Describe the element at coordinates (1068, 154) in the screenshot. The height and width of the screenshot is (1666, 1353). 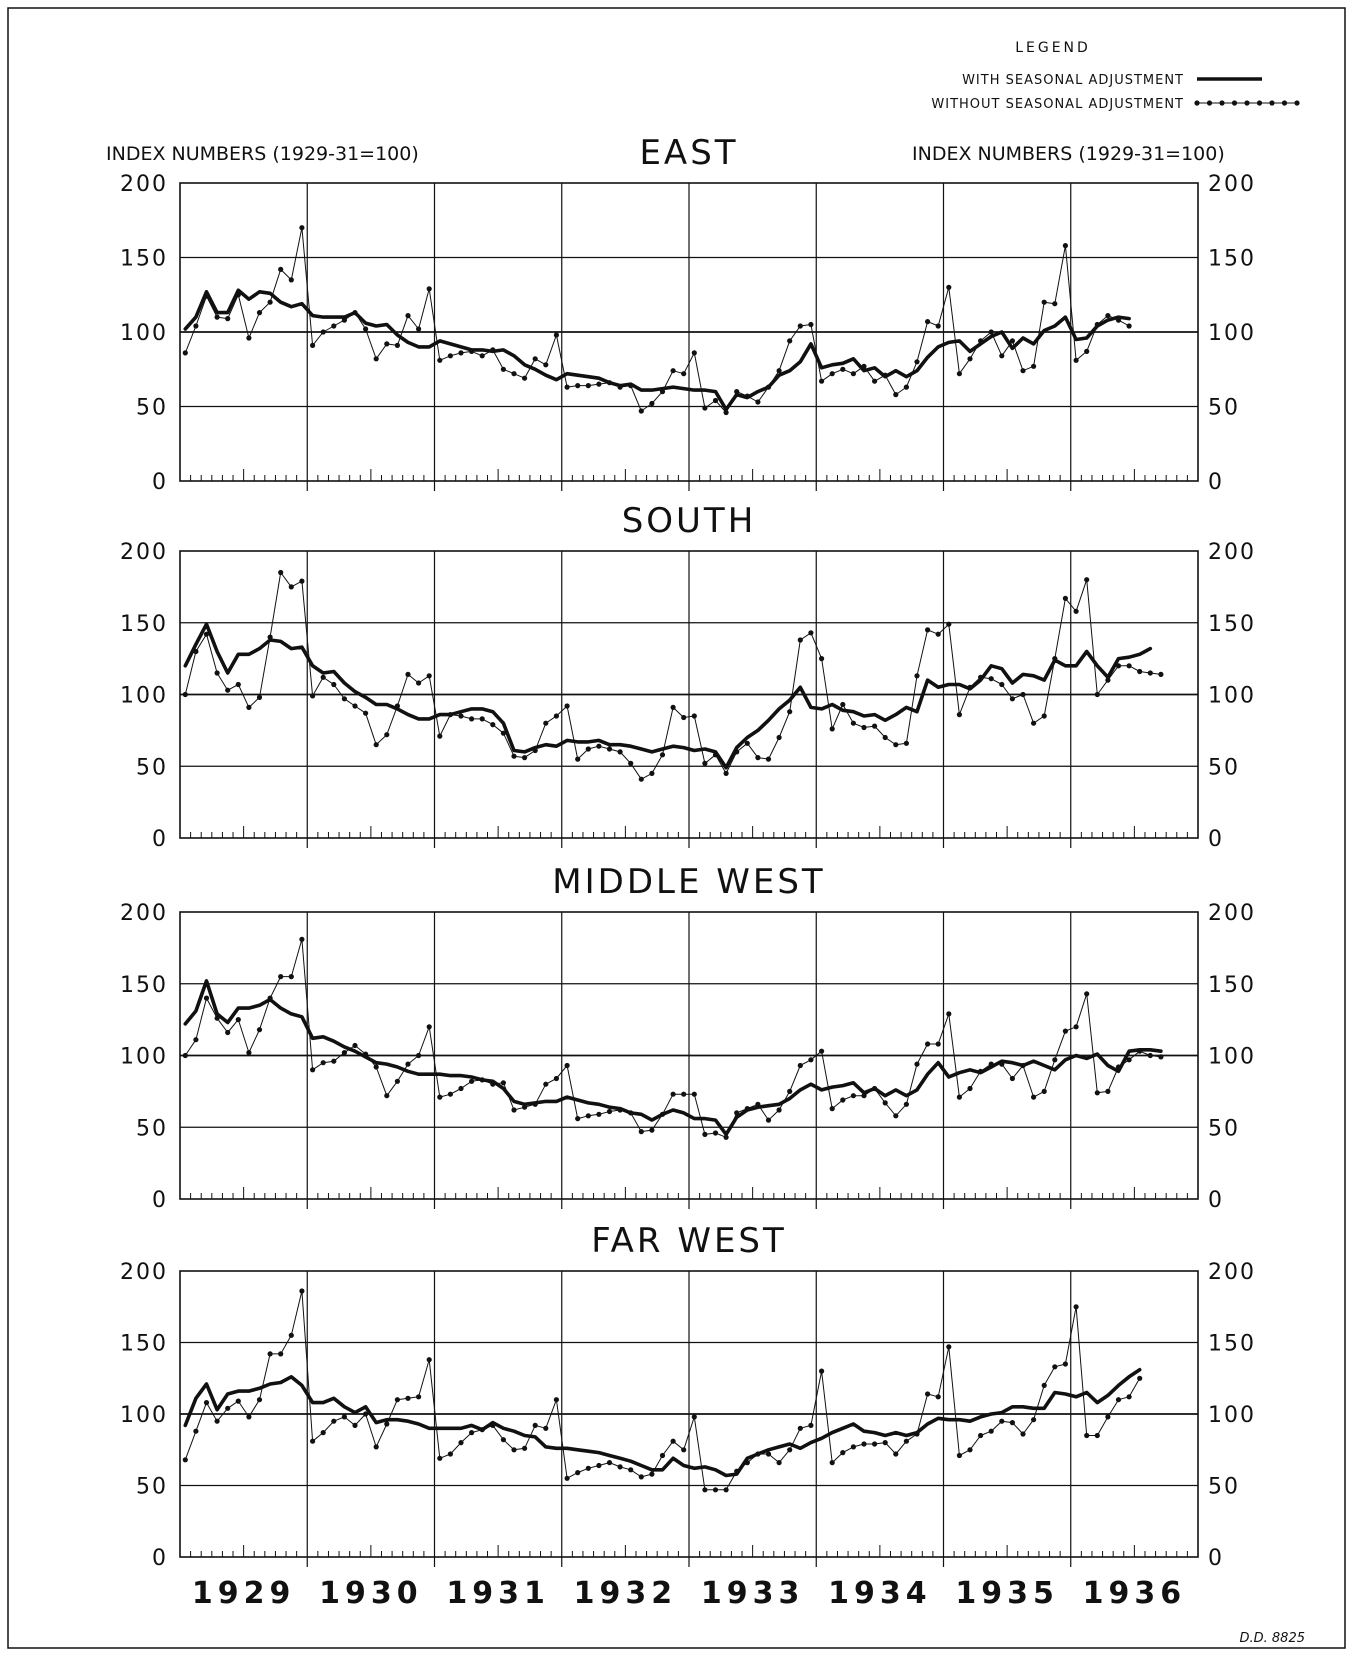
I see `y-axis-label-right: INDEX NUMBERS (1929-31=100)` at that location.